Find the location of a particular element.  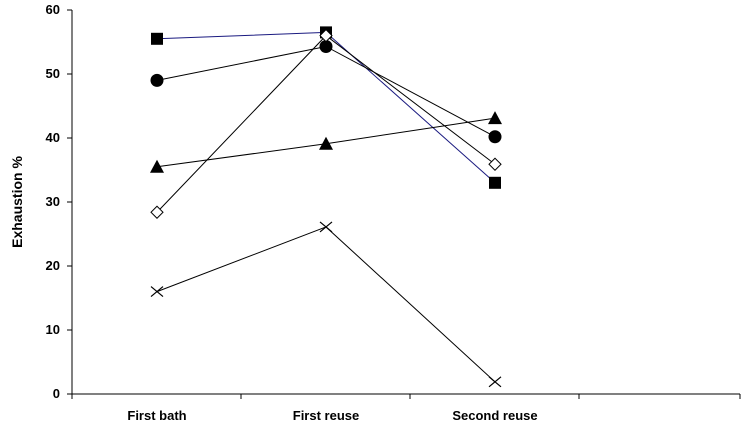

x-tick-label: First reuse is located at coordinates (326, 415).